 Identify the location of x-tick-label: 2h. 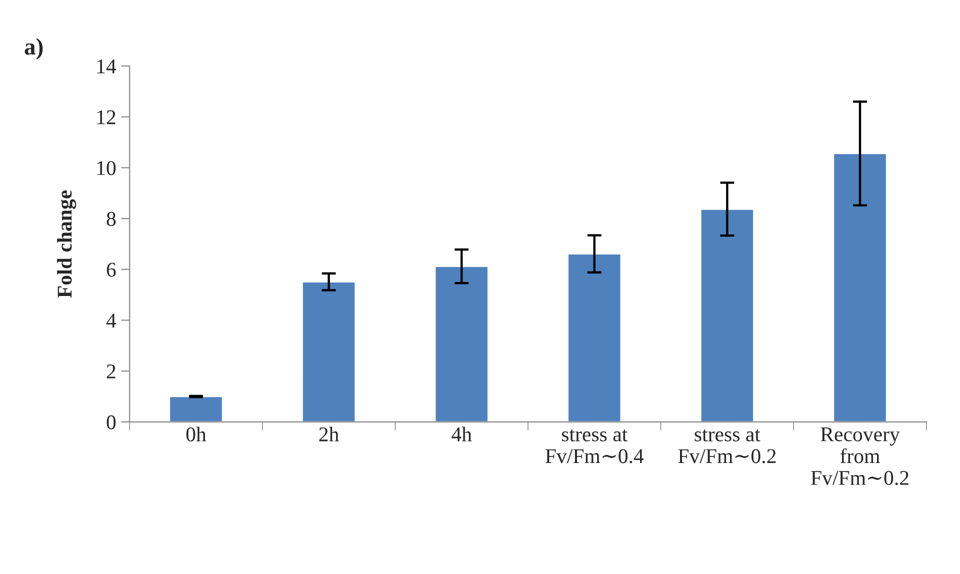
(329, 434).